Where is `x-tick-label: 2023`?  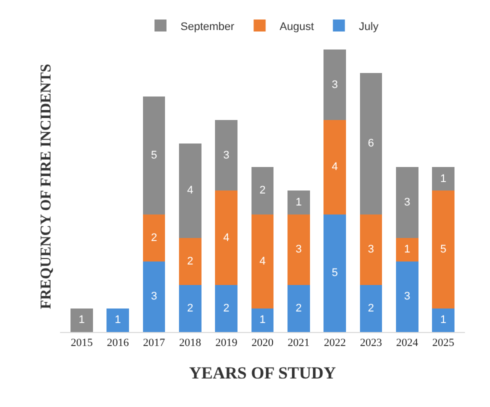
x-tick-label: 2023 is located at coordinates (371, 343).